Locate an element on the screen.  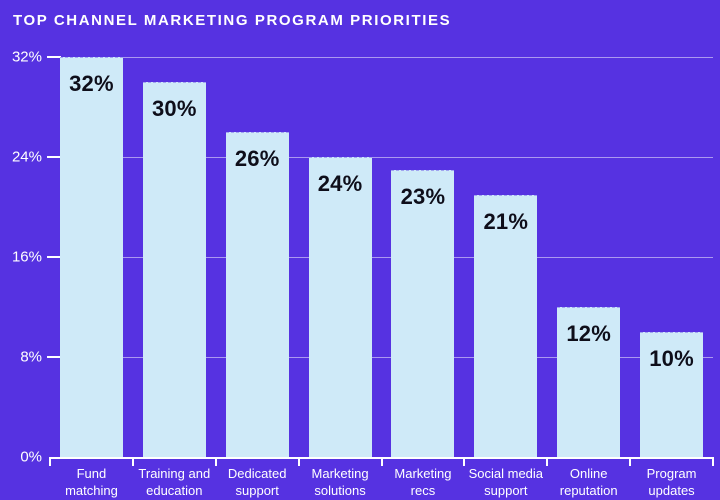
bar-value-label: 10% is located at coordinates (671, 358).